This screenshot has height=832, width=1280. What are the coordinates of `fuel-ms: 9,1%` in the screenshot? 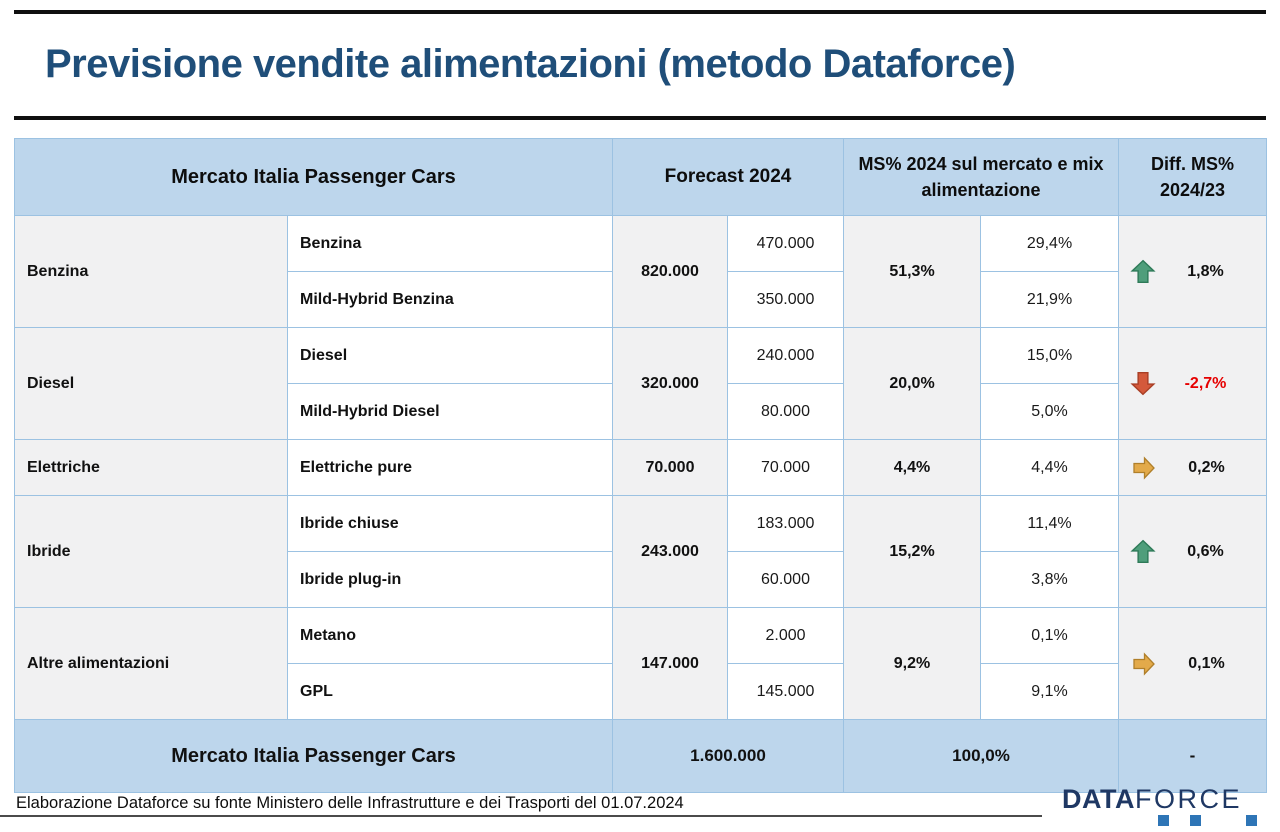 It's located at (1049, 691).